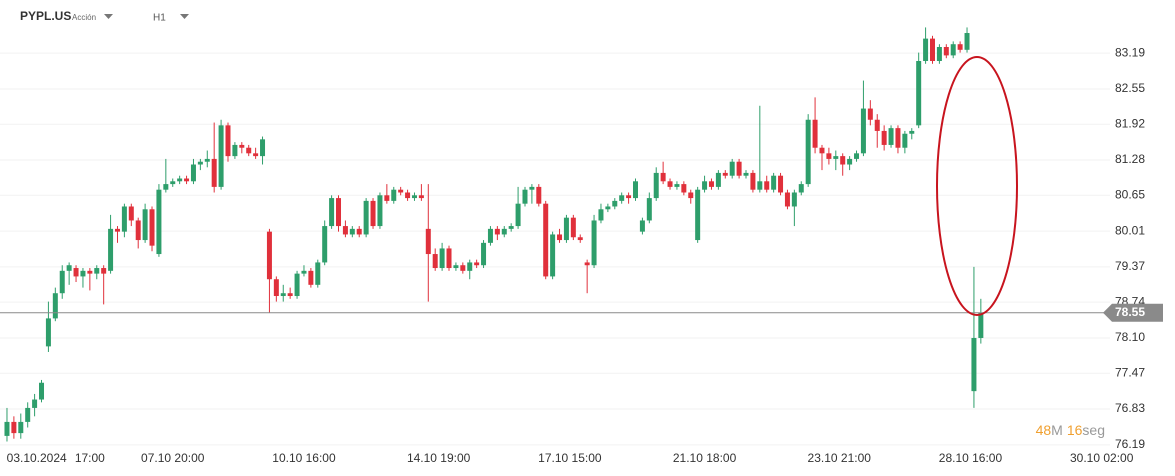  I want to click on timeframe: H1, so click(159, 18).